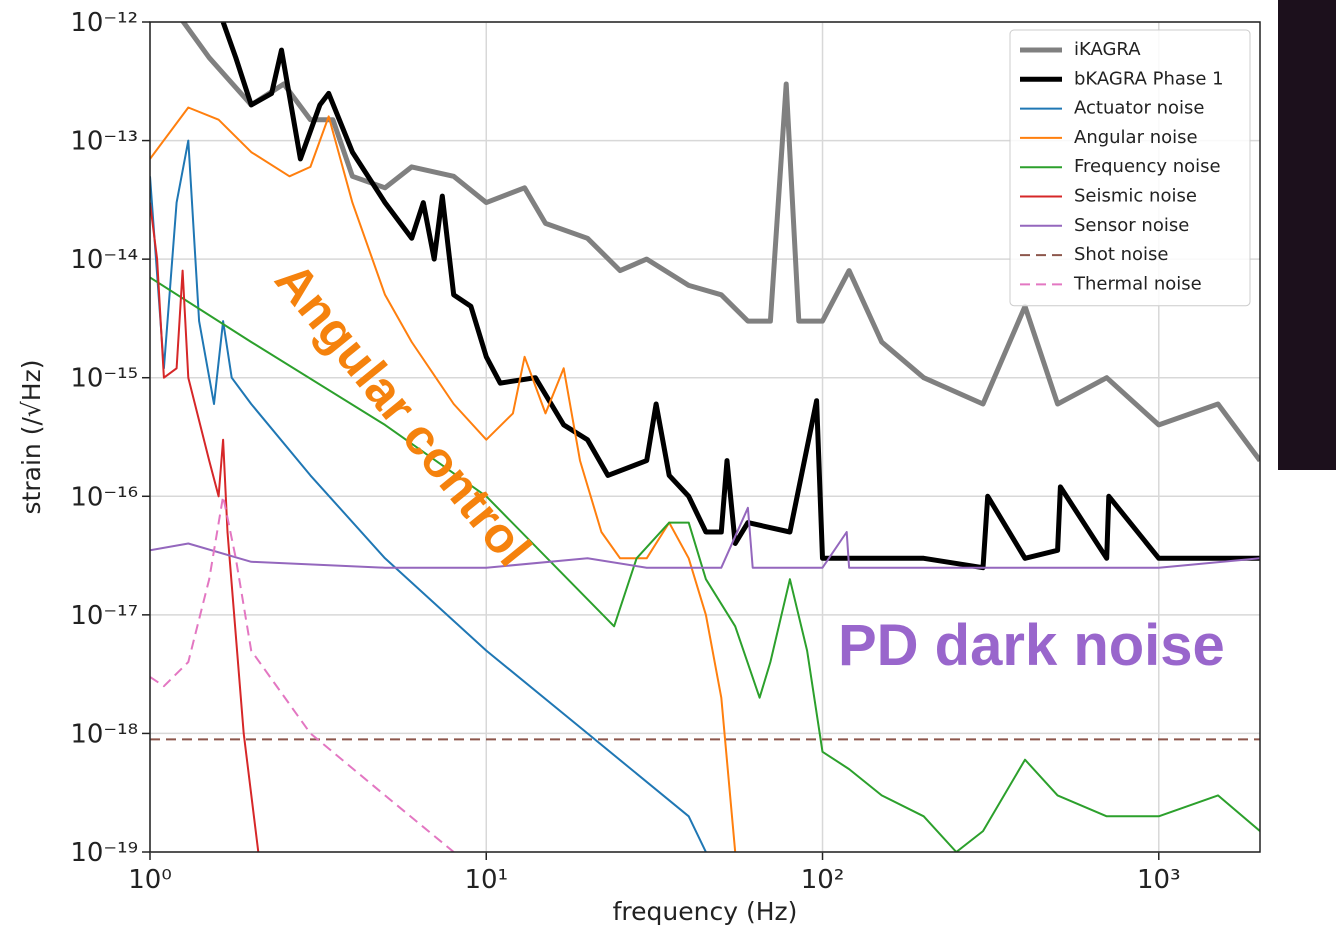 Image resolution: width=1336 pixels, height=930 pixels. Describe the element at coordinates (705, 911) in the screenshot. I see `x-axis-label: frequency (Hz)` at that location.